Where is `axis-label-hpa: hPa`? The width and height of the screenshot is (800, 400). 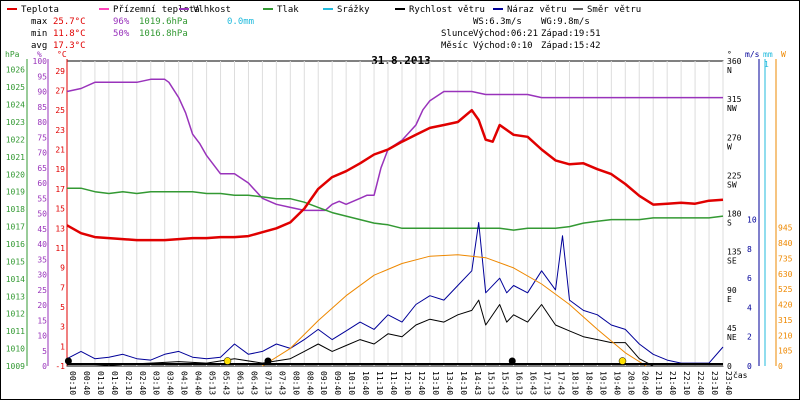
axis-label-hpa: hPa is located at coordinates (12, 54).